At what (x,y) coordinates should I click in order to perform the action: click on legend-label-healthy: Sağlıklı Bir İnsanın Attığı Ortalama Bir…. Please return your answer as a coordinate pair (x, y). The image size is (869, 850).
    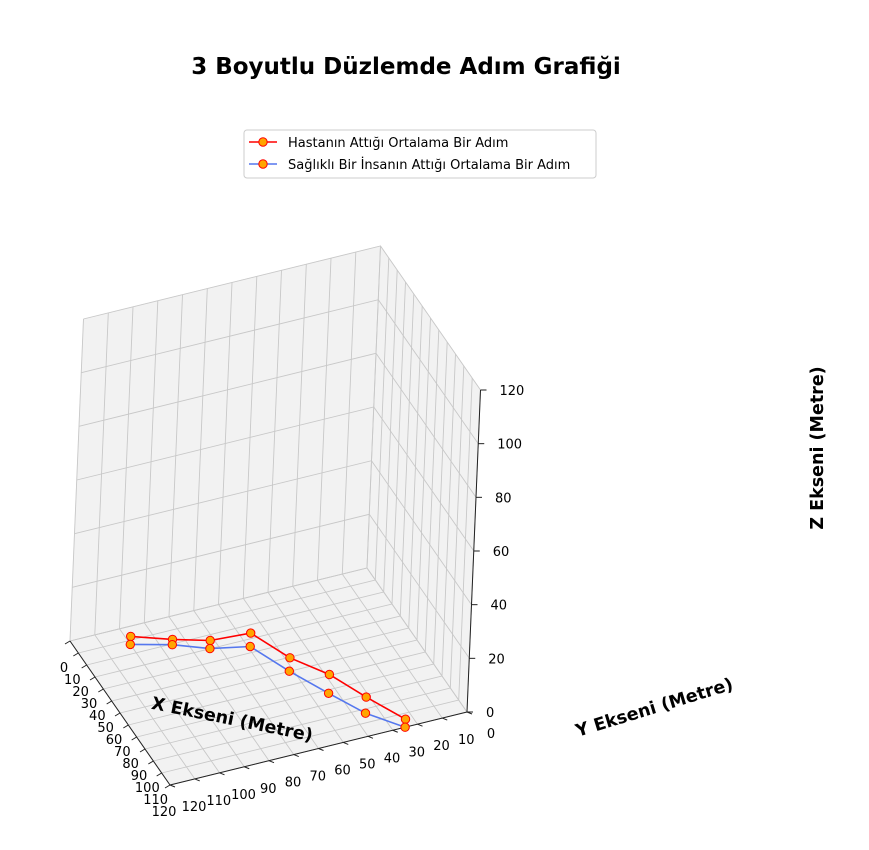
    Looking at the image, I should click on (429, 165).